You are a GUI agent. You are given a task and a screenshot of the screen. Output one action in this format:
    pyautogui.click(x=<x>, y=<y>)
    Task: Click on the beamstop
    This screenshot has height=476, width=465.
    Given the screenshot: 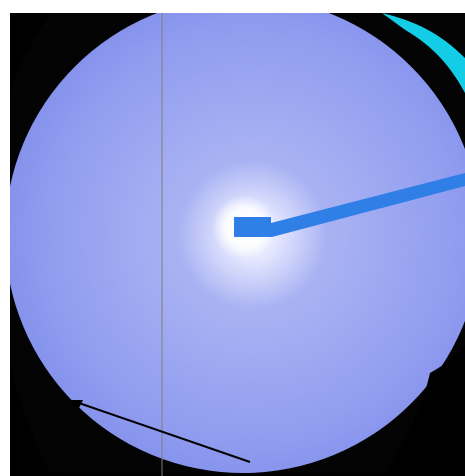 What is the action you would take?
    pyautogui.click(x=251, y=227)
    